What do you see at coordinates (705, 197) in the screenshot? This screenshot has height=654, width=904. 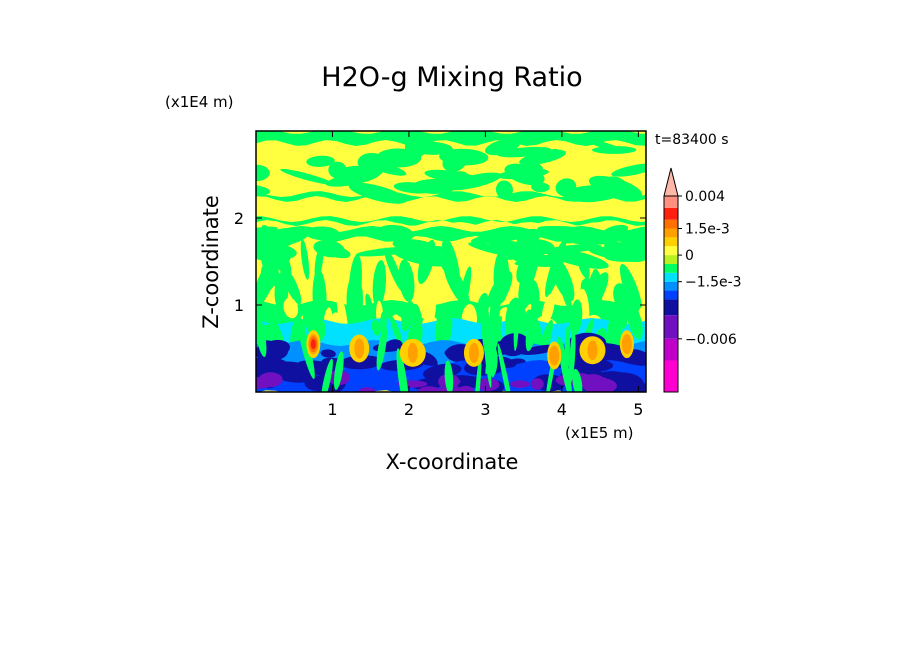 I see `colorbar-label: 0.004` at bounding box center [705, 197].